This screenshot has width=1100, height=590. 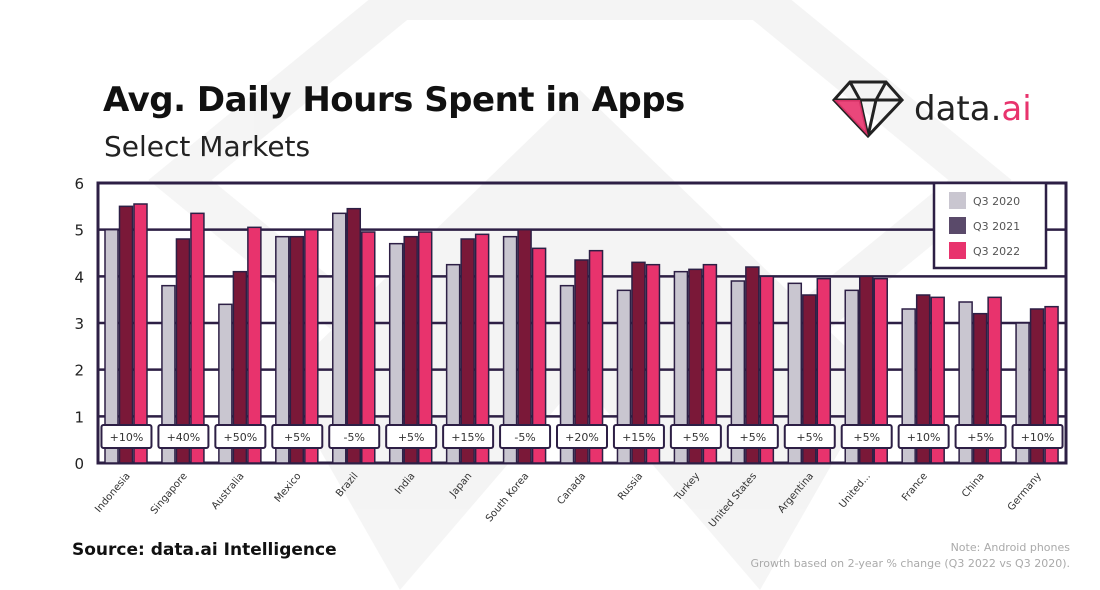 I want to click on y-tick-label: 2, so click(x=79, y=371).